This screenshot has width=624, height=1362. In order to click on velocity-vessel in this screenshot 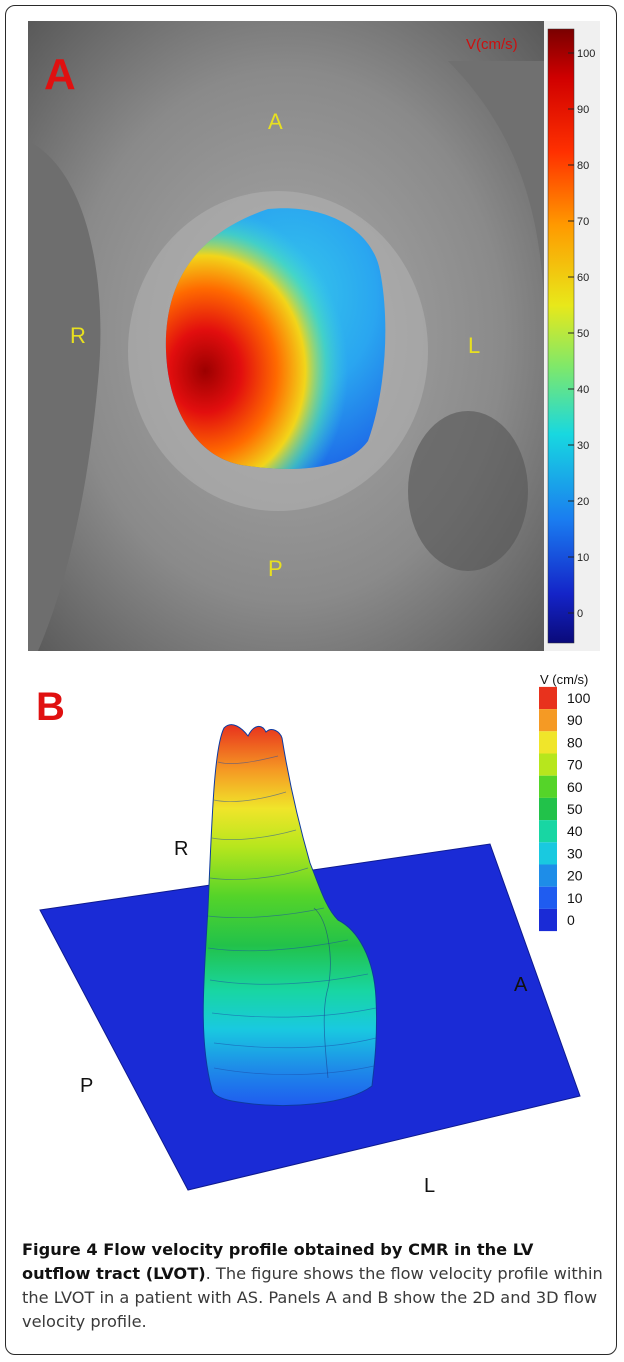, I will do `click(275, 339)`.